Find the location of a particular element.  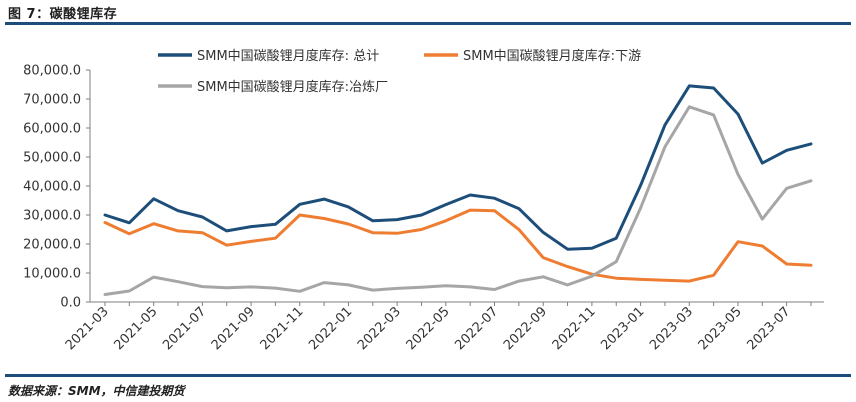

legend-label-smelter: SMM中国碳酸锂月度库存:冶炼厂 is located at coordinates (292, 87).